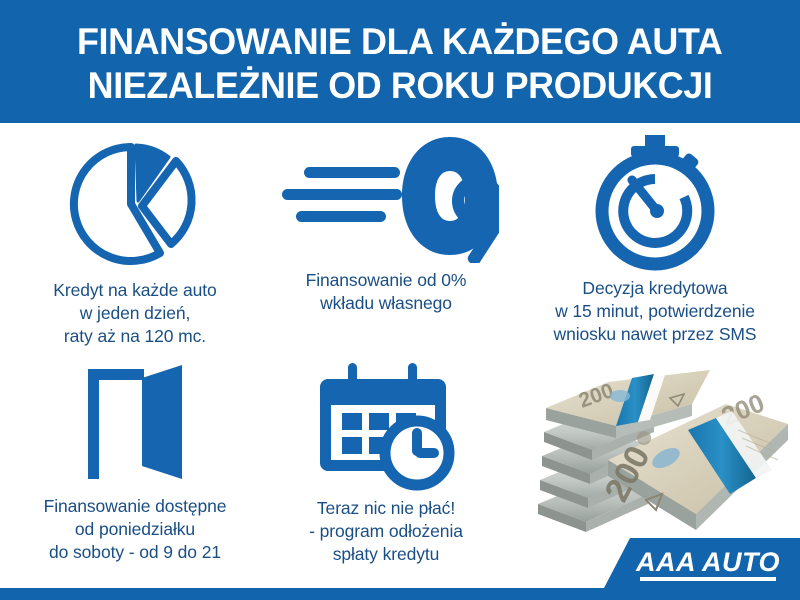  I want to click on zero-percent-icon, so click(390, 200).